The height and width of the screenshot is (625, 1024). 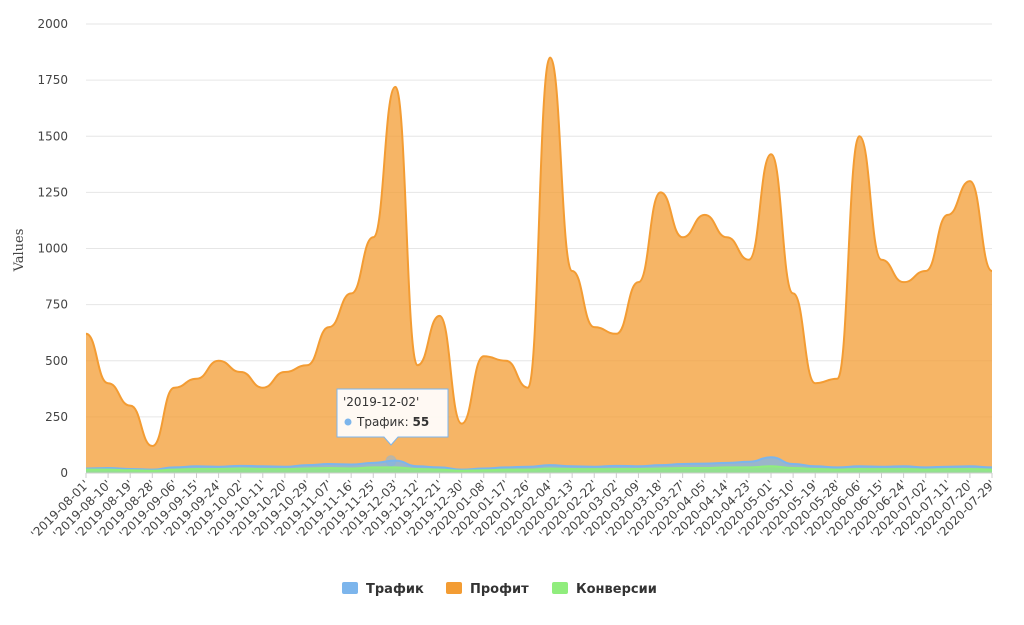 I want to click on y-tick-label: 750, so click(x=56, y=305).